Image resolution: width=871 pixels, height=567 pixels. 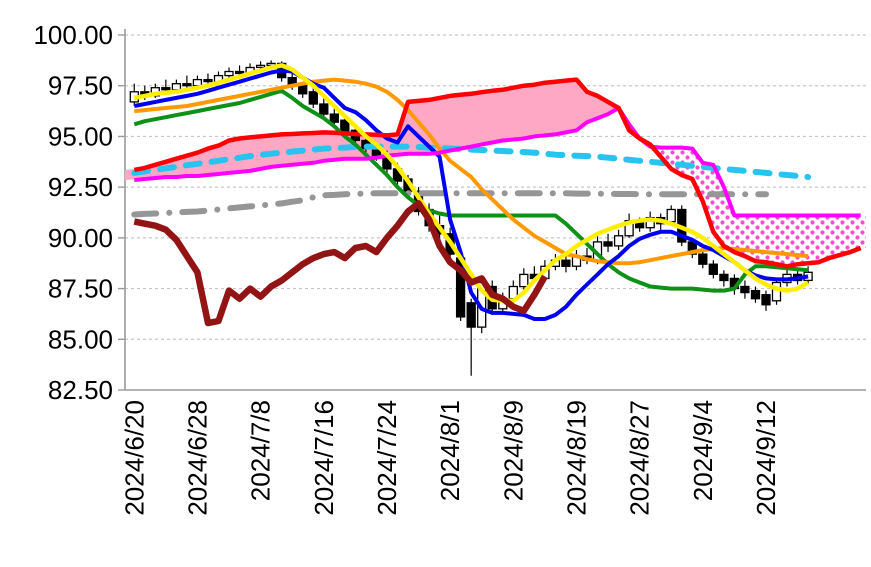 What do you see at coordinates (80, 289) in the screenshot?
I see `y-axis-label: 87.50` at bounding box center [80, 289].